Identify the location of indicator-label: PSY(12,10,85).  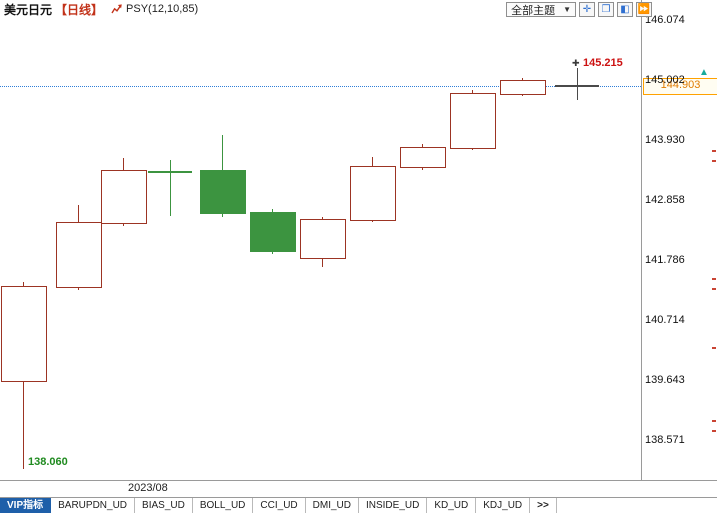
(162, 9).